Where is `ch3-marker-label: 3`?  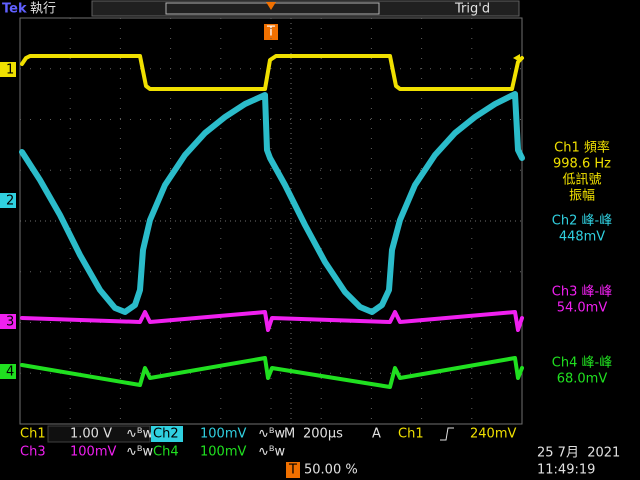
ch3-marker-label: 3 is located at coordinates (10, 322).